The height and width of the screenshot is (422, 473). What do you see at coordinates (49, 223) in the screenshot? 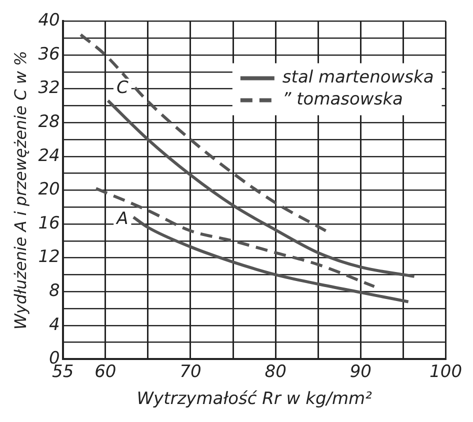
I see `y-tick-label: 16` at bounding box center [49, 223].